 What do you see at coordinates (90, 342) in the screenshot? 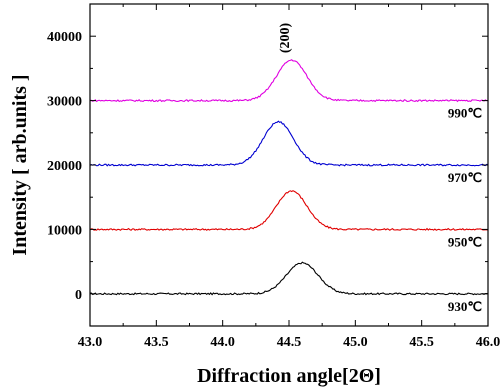
I see `x-tick-label: 43.0` at bounding box center [90, 342].